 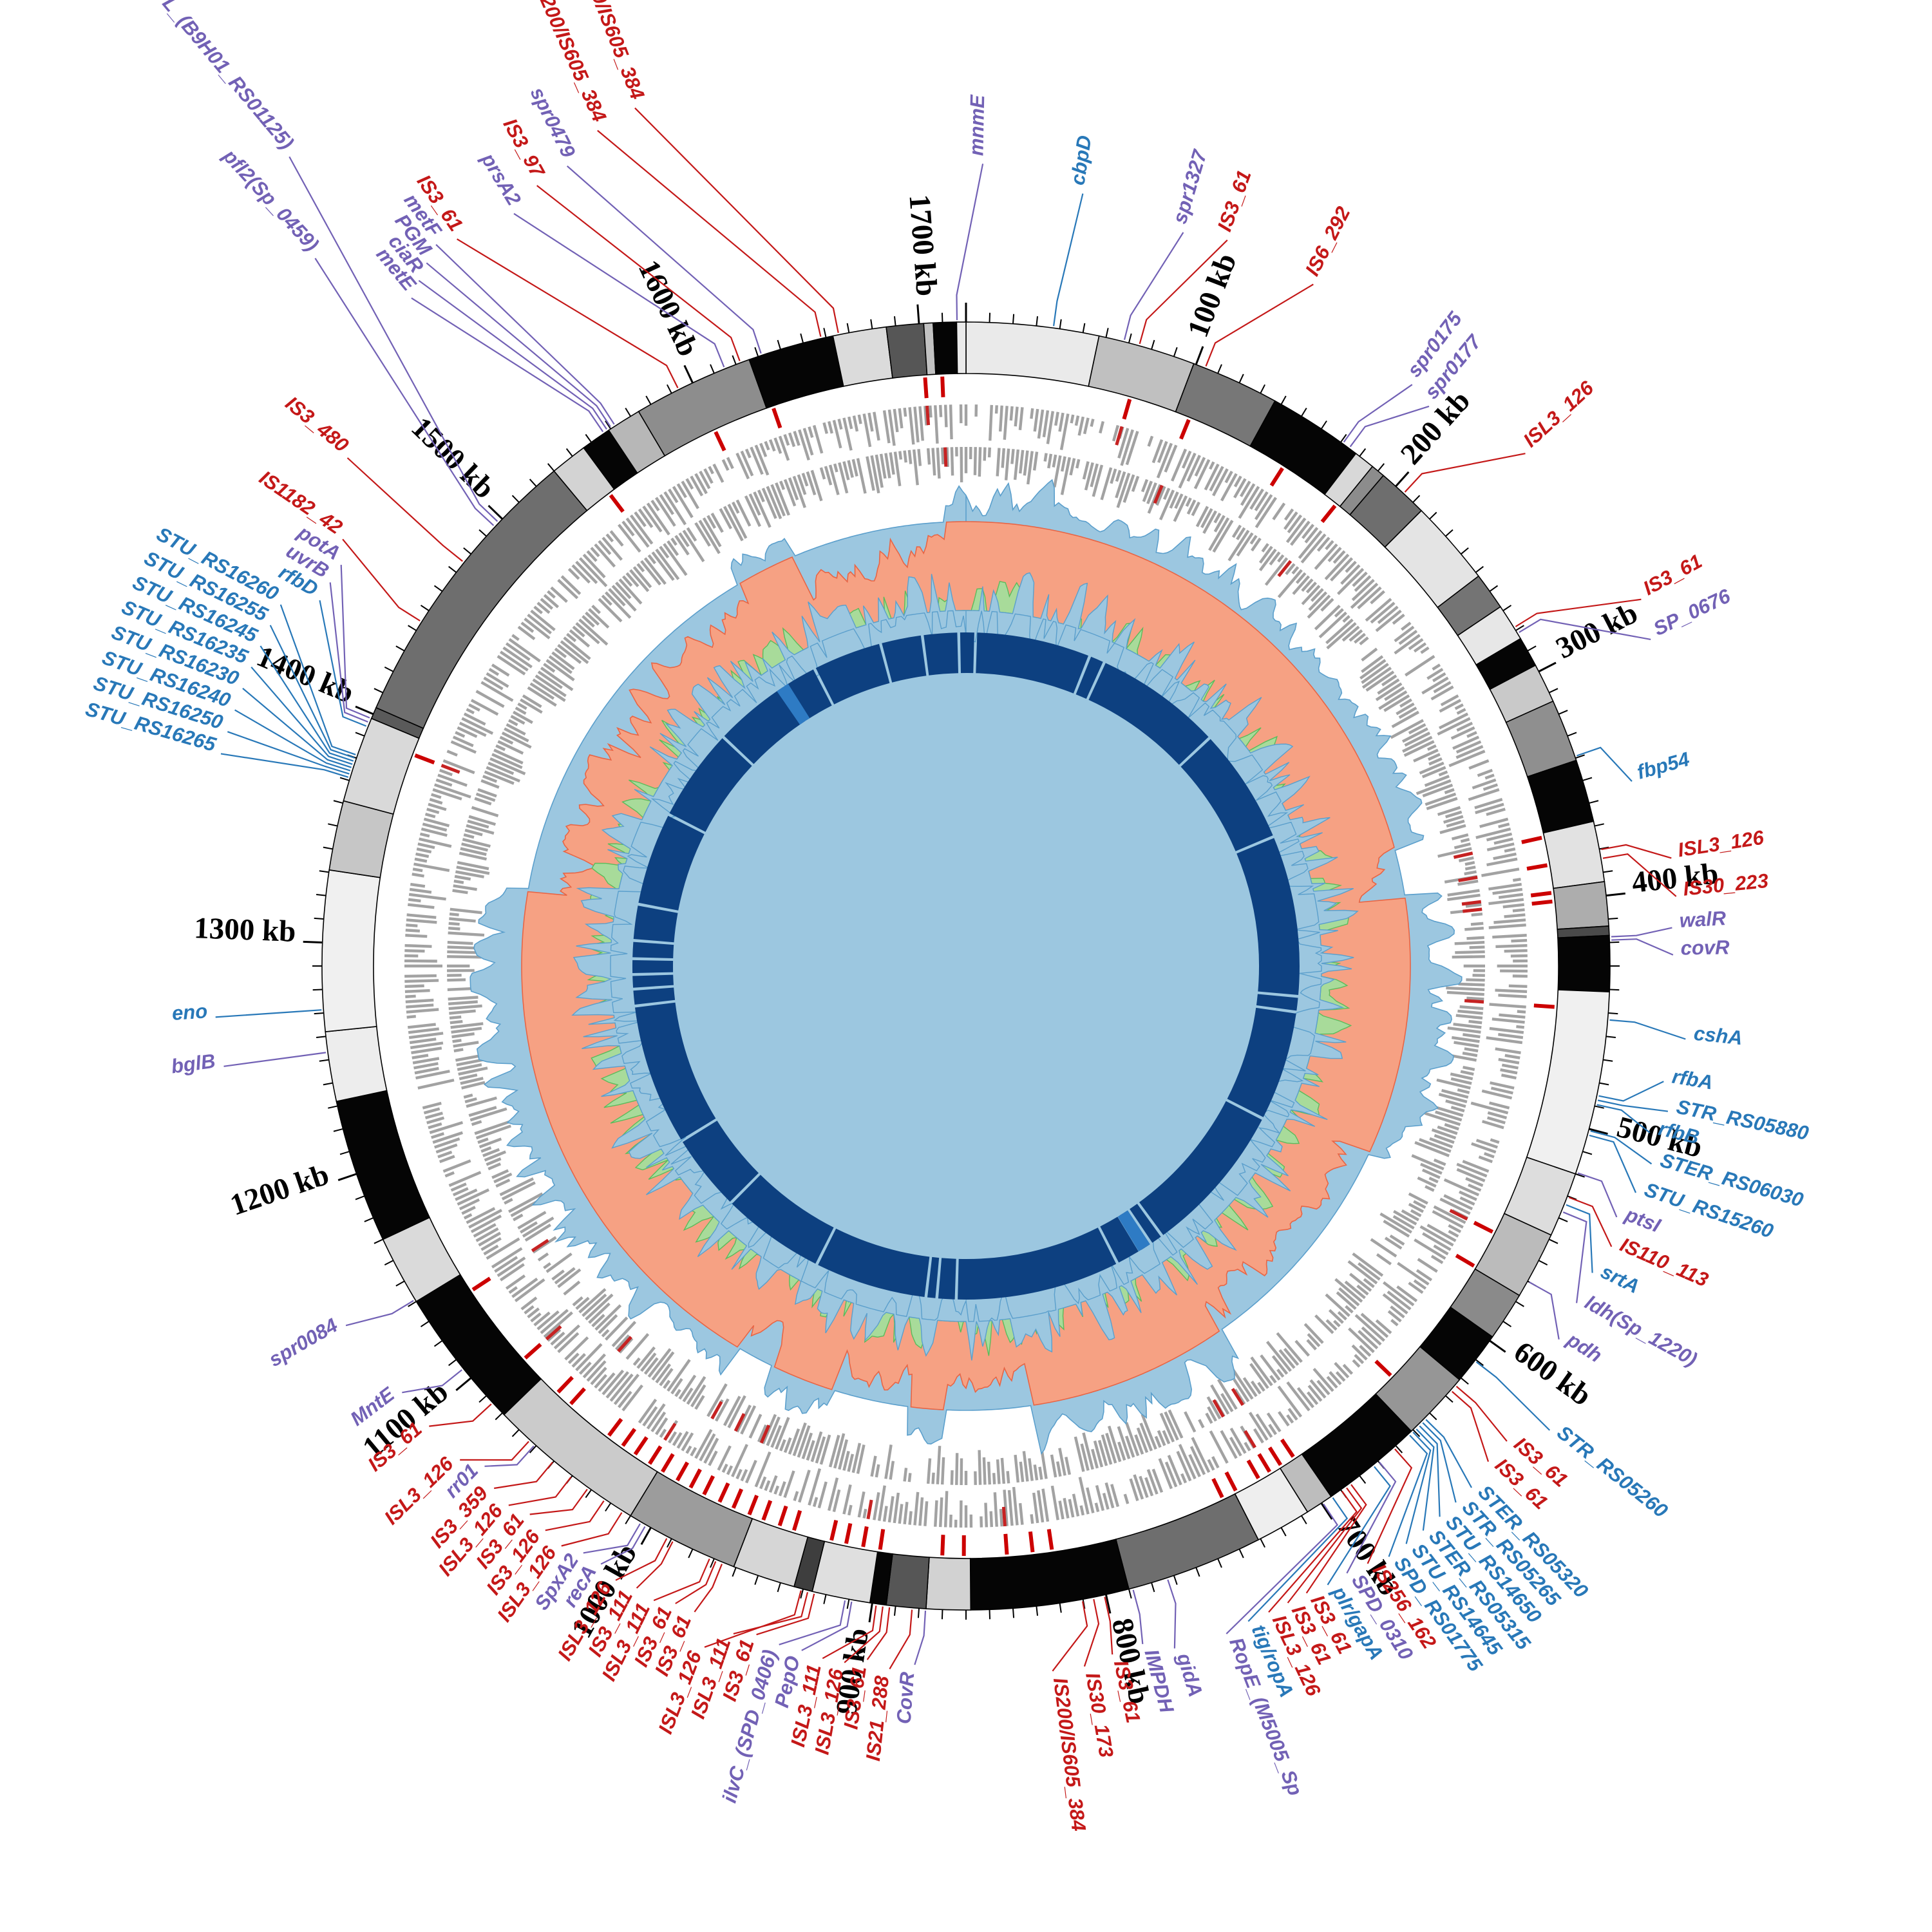 What do you see at coordinates (1721, 844) in the screenshot?
I see `gene-label: ISL3_126` at bounding box center [1721, 844].